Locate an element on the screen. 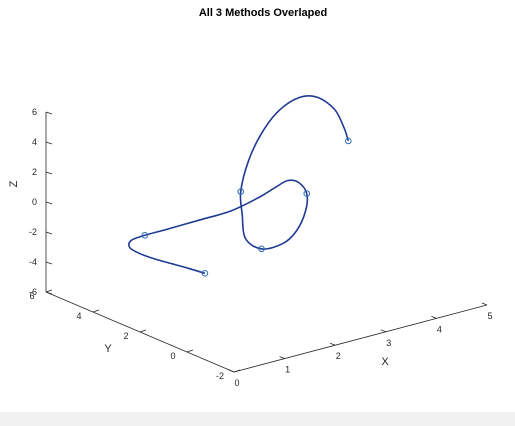 This screenshot has width=515, height=426. figure-footer is located at coordinates (257, 419).